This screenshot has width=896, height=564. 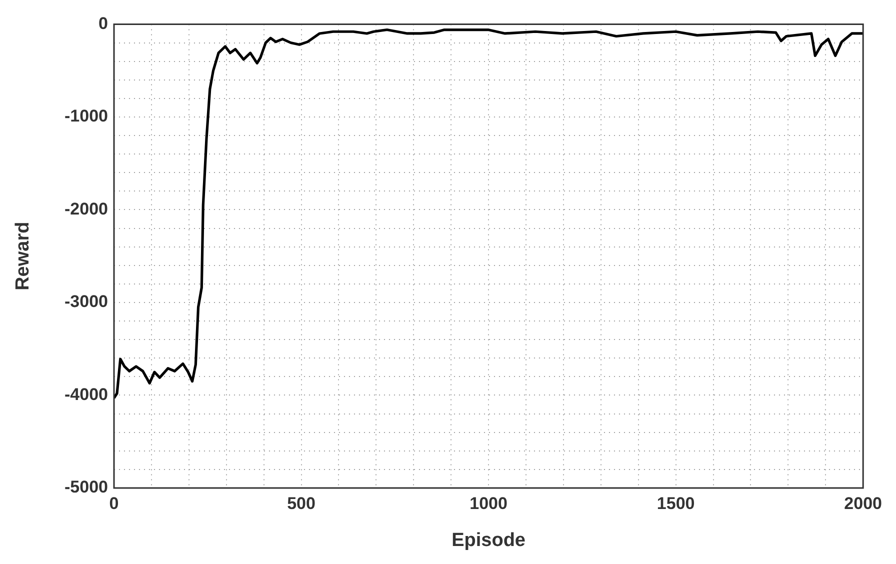 What do you see at coordinates (103, 23) in the screenshot?
I see `y-tick-label: 0` at bounding box center [103, 23].